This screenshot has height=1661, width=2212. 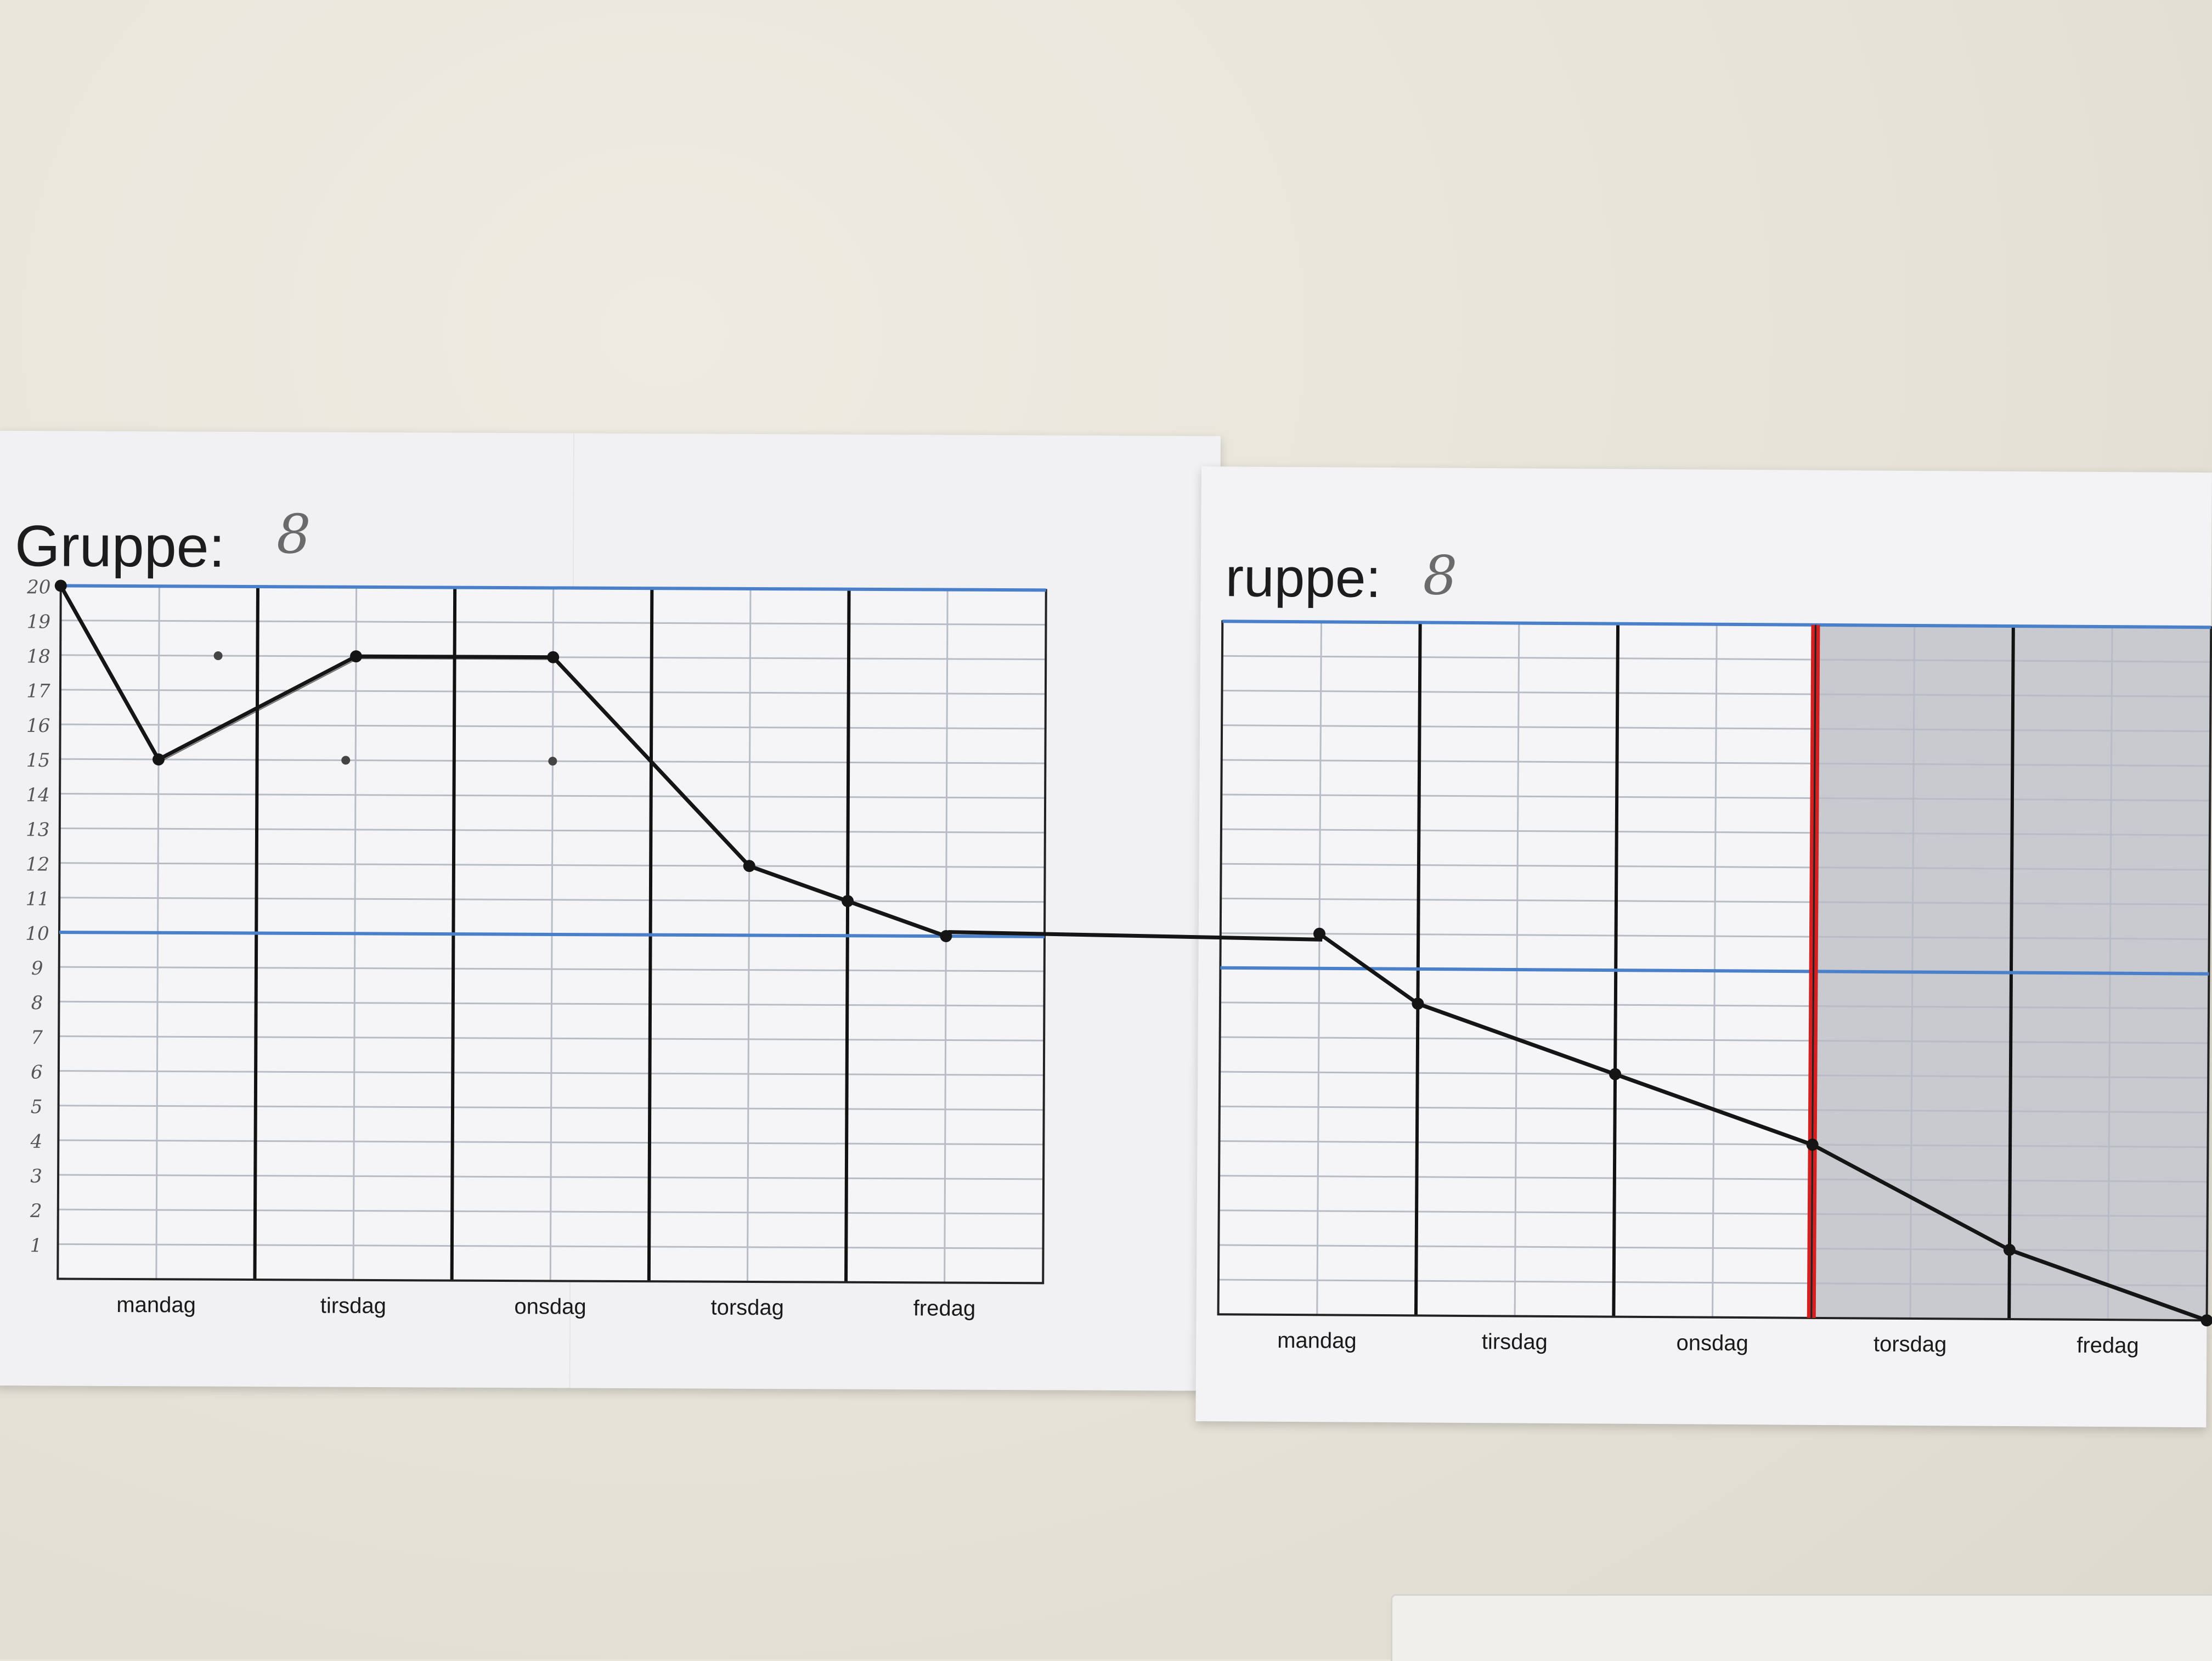 I want to click on y-tick-label: 16, so click(x=38, y=726).